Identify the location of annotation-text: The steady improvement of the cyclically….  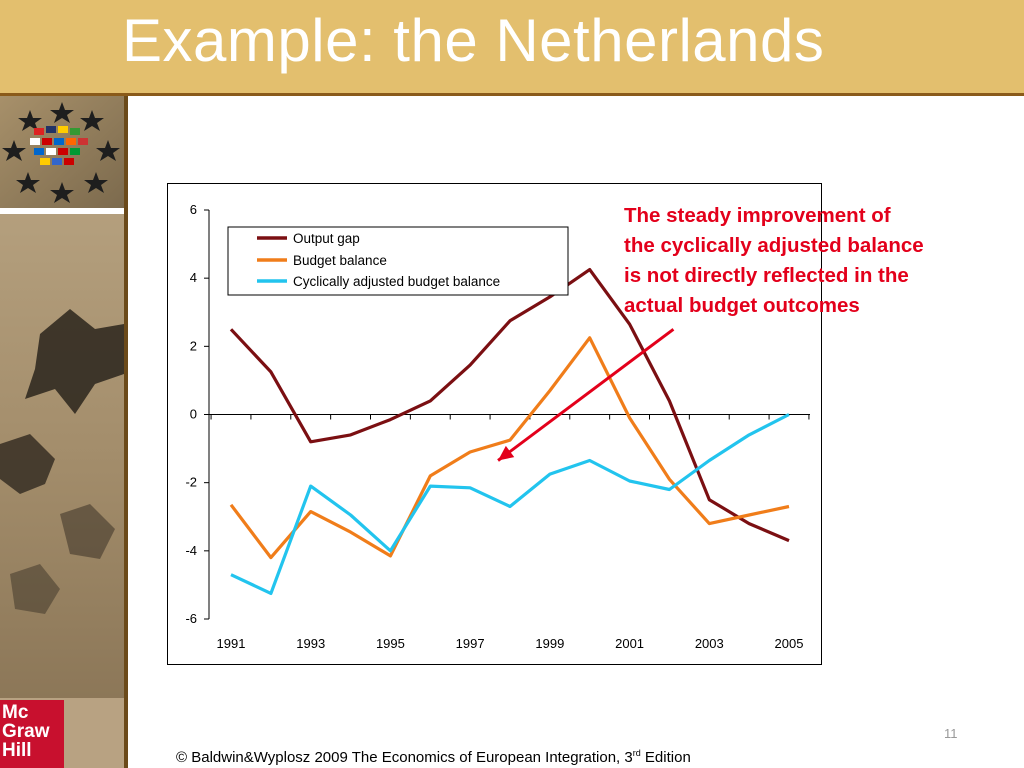
(819, 261).